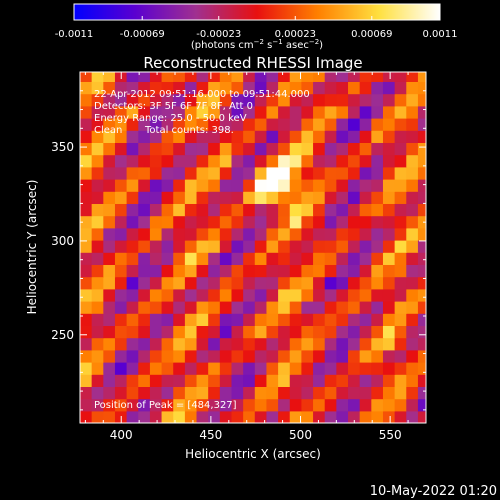 The height and width of the screenshot is (500, 500). What do you see at coordinates (440, 34) in the screenshot?
I see `colorbar-tick-label: 0.0011` at bounding box center [440, 34].